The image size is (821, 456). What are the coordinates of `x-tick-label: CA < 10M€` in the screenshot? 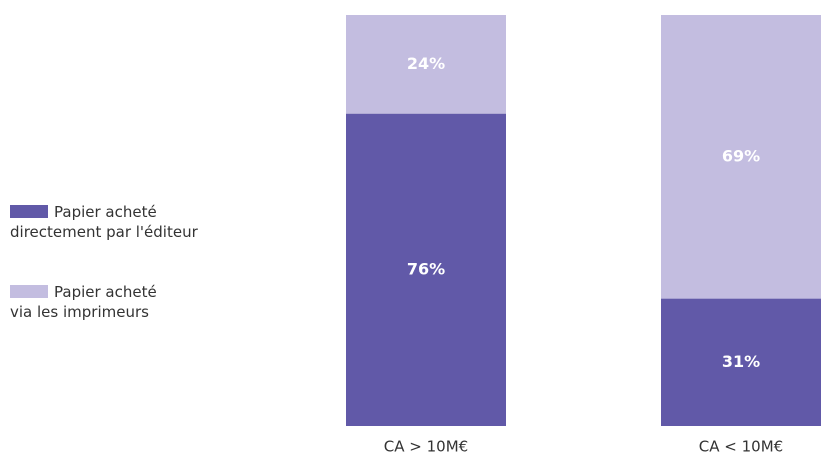 It's located at (741, 447).